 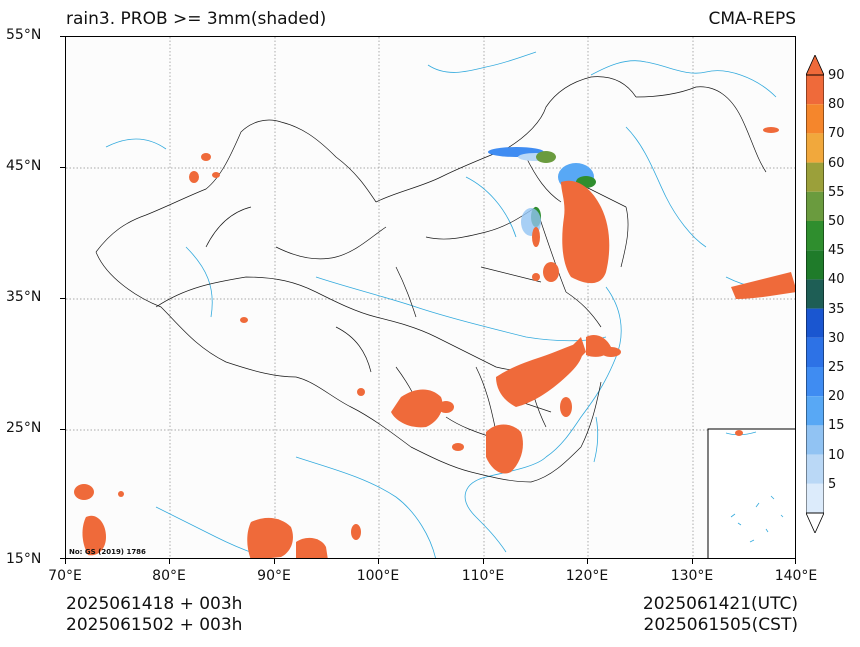 I want to click on valid-time-utc: 2025061421(UTC), so click(x=720, y=604).